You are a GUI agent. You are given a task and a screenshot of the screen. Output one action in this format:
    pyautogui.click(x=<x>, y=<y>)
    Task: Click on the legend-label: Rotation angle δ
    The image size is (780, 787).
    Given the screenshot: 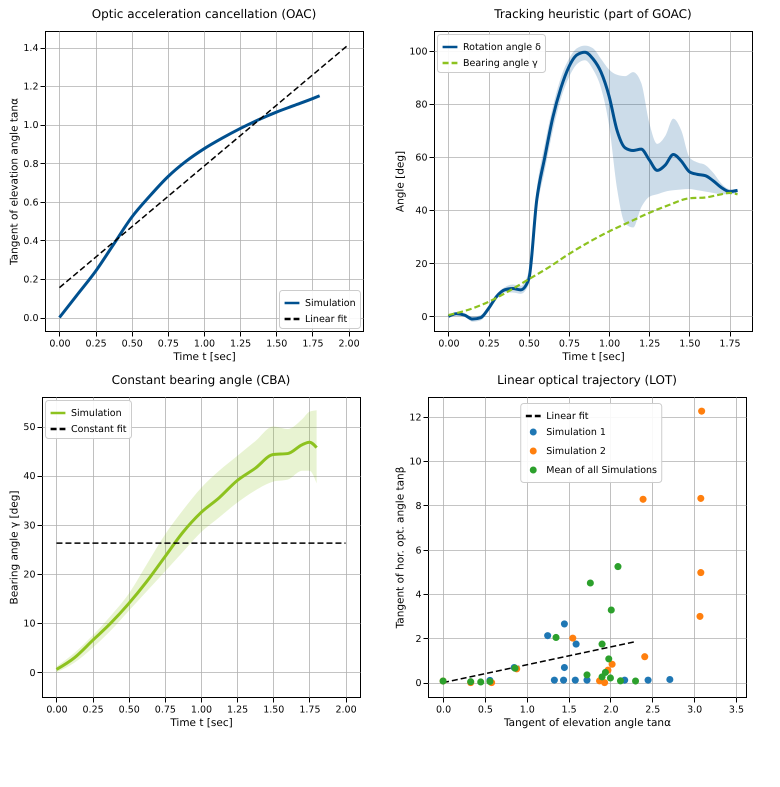 What is the action you would take?
    pyautogui.click(x=502, y=47)
    